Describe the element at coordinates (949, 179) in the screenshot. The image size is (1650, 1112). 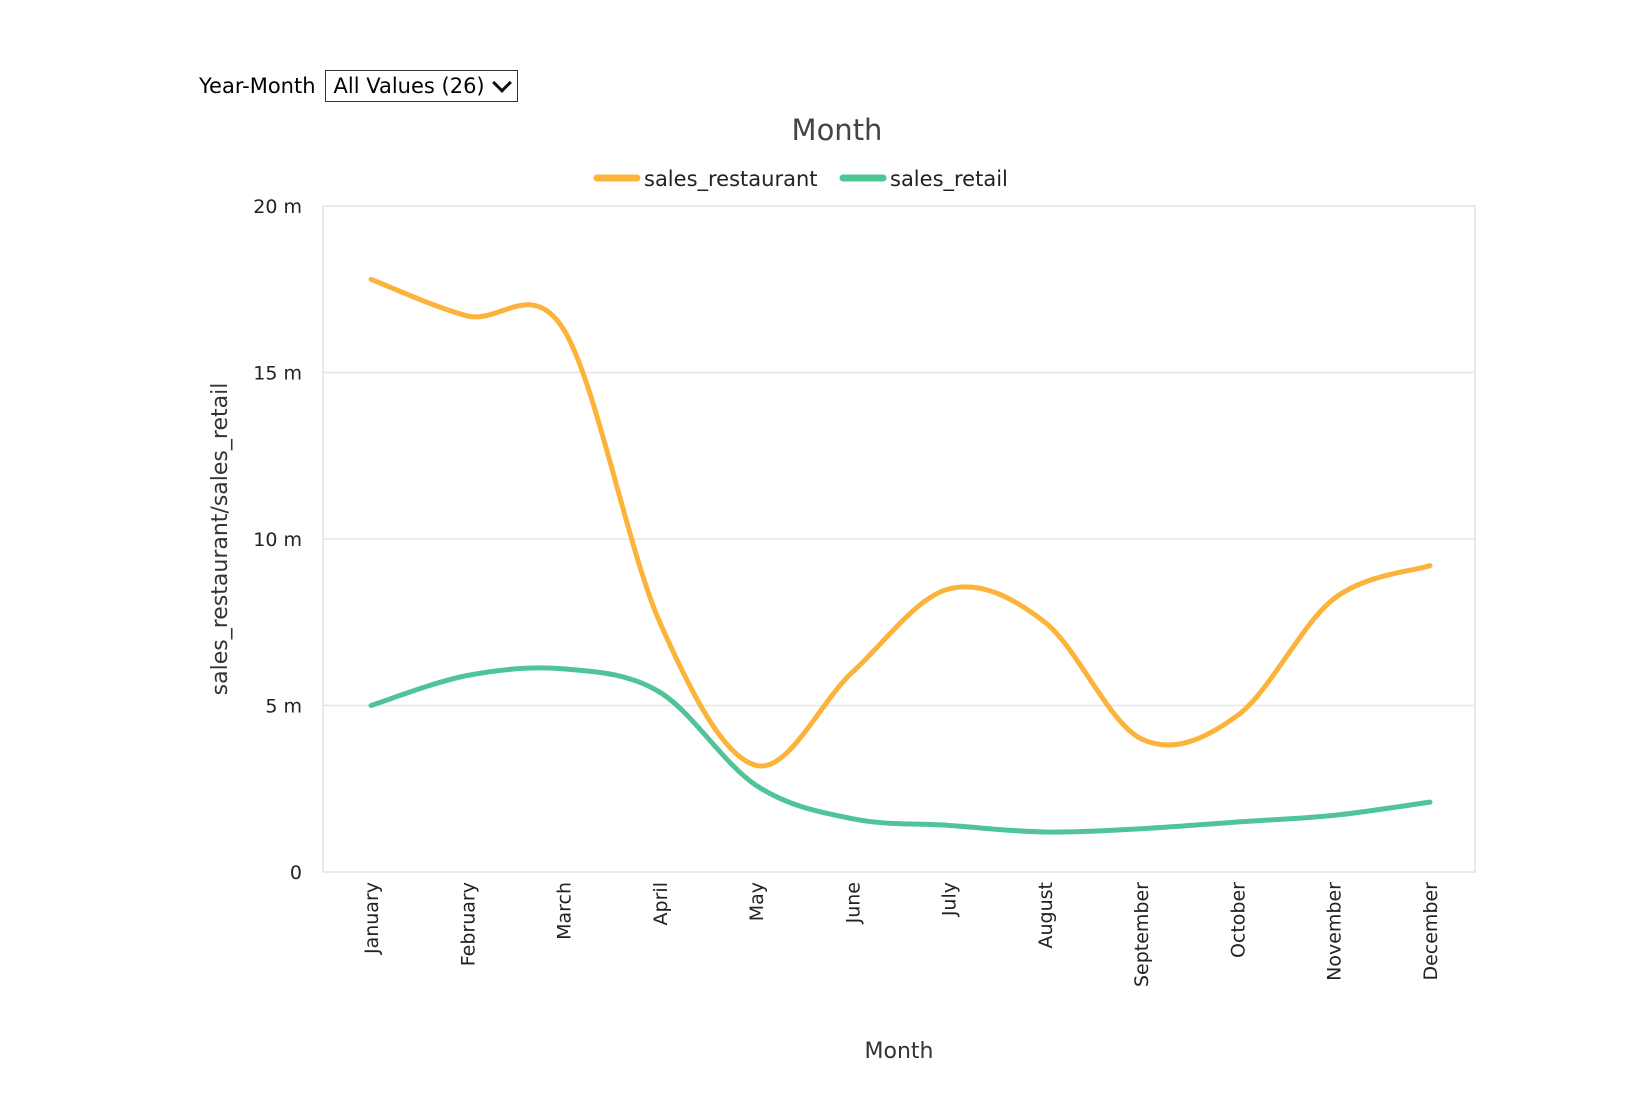
I see `legend-label: sales_retail` at that location.